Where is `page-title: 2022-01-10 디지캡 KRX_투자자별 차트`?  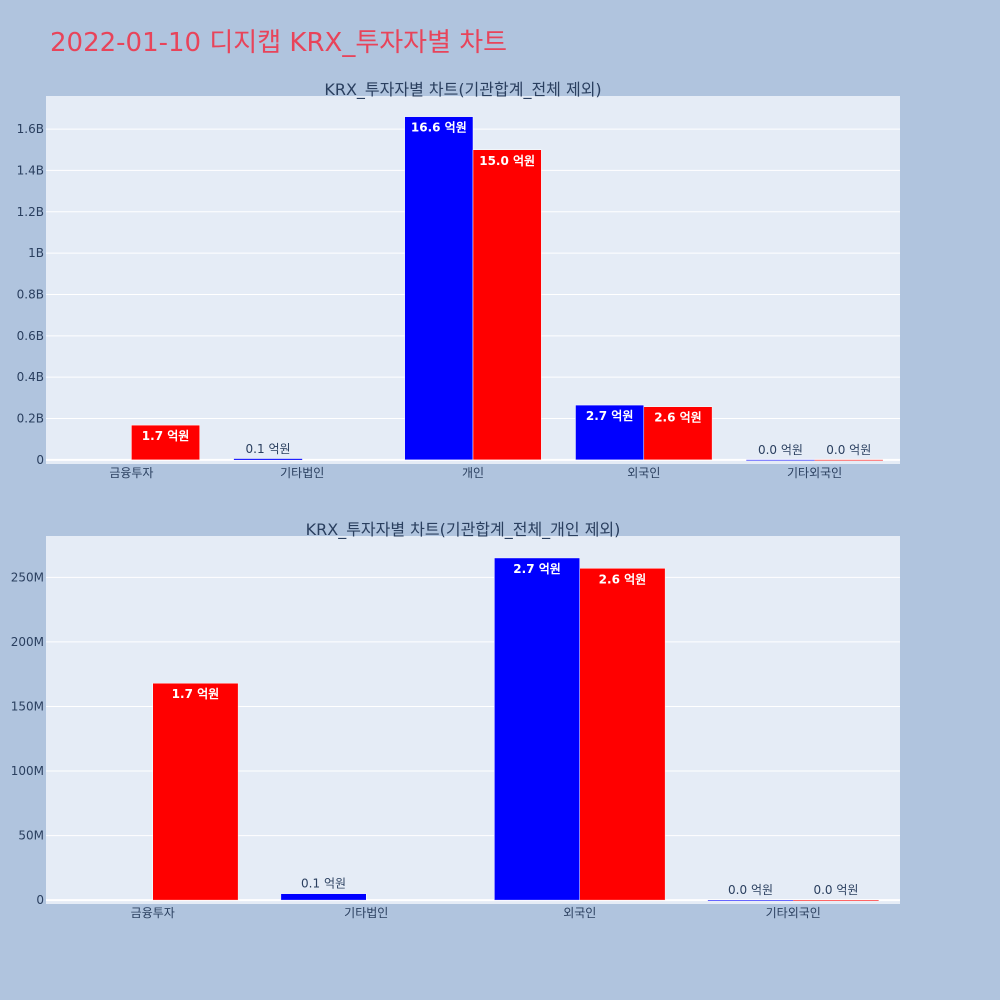
page-title: 2022-01-10 디지캡 KRX_투자자별 차트 is located at coordinates (279, 43).